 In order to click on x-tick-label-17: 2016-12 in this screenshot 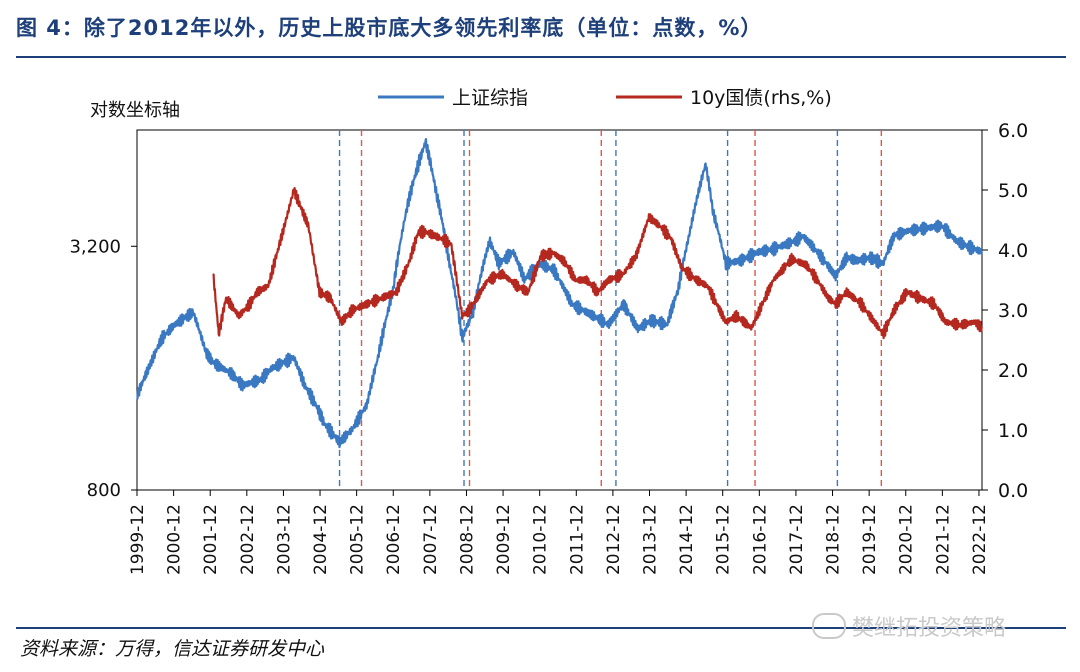, I will do `click(760, 539)`.